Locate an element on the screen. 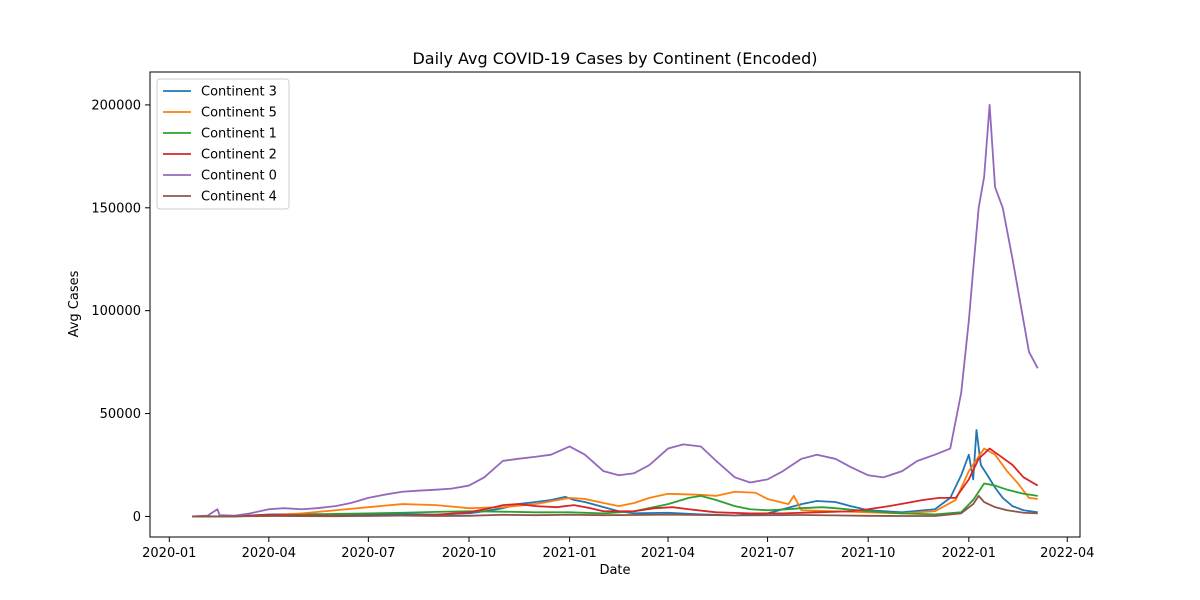 Image resolution: width=1200 pixels, height=600 pixels. y-axis-label: Avg Cases is located at coordinates (74, 303).